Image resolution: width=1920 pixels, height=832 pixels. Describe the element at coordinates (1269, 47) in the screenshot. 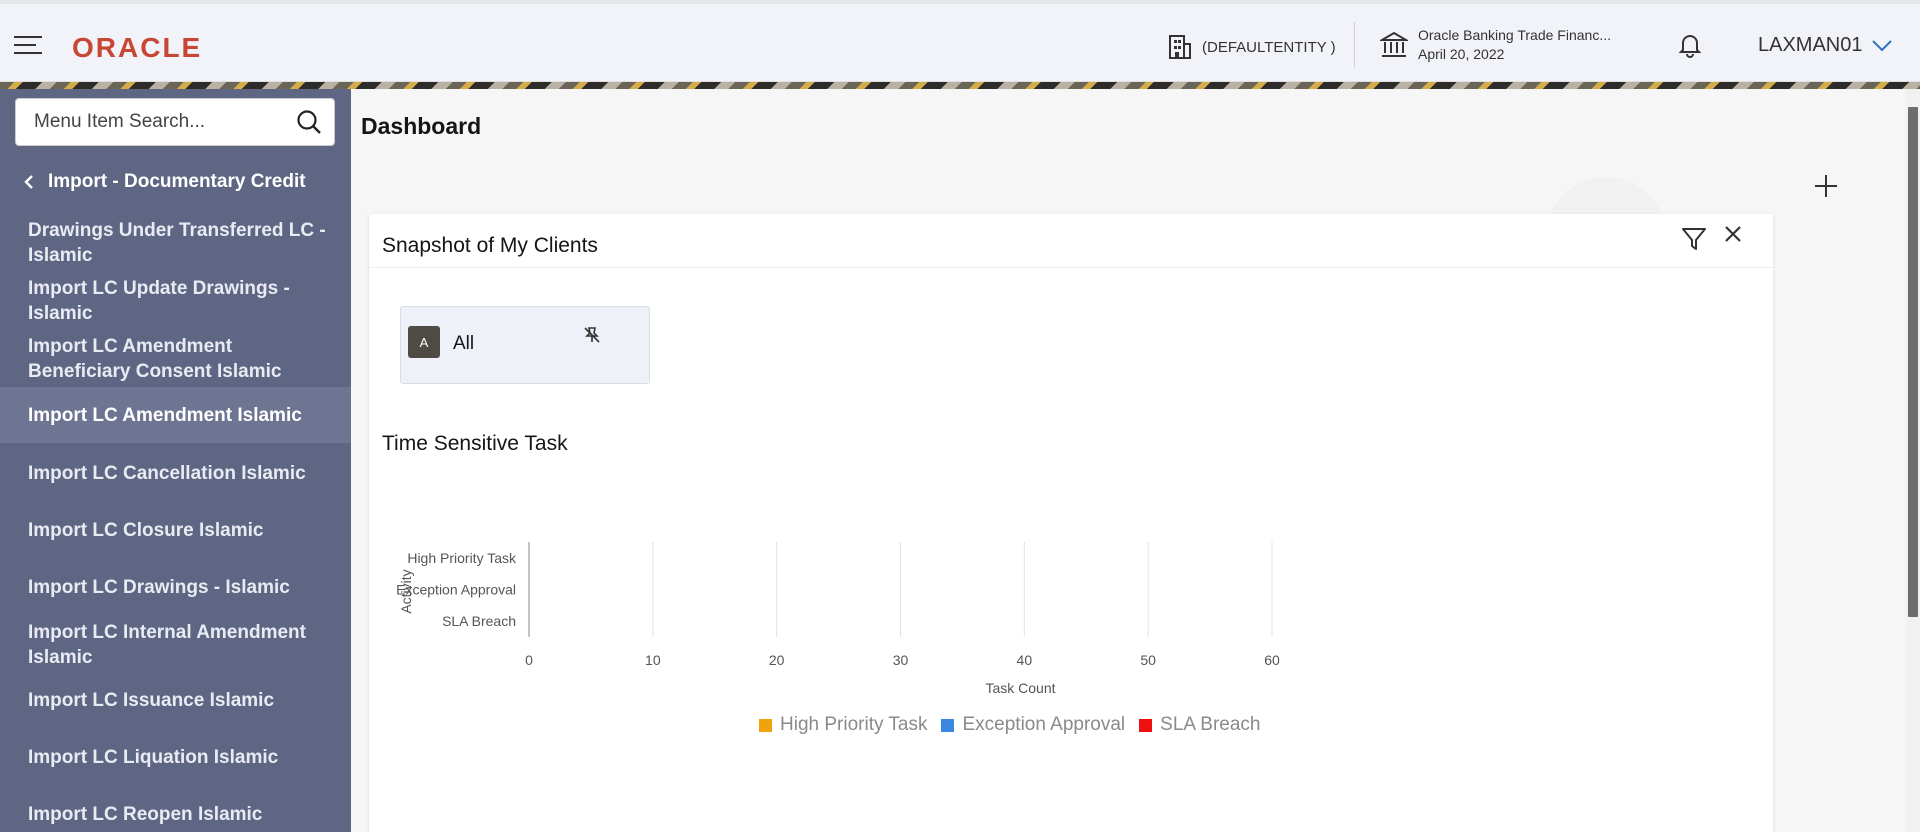

I see `entity-label: (DEFAULTENTITY )` at that location.